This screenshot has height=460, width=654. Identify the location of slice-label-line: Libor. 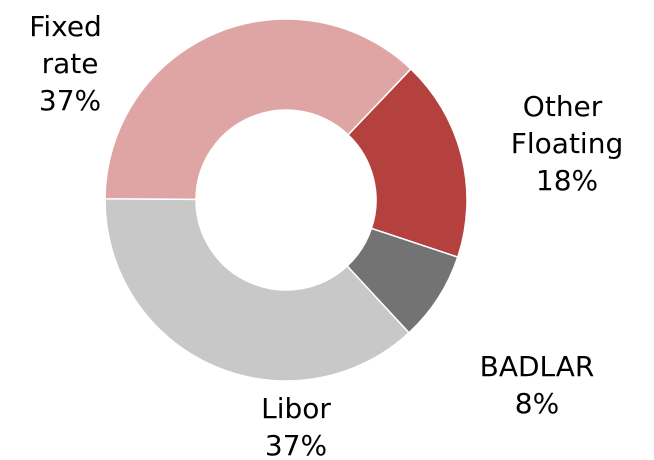
(296, 408).